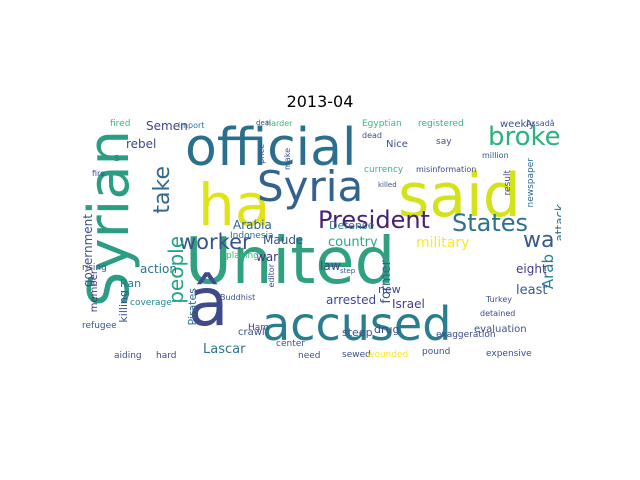 The image size is (640, 480). I want to click on word-fired: fired, so click(120, 124).